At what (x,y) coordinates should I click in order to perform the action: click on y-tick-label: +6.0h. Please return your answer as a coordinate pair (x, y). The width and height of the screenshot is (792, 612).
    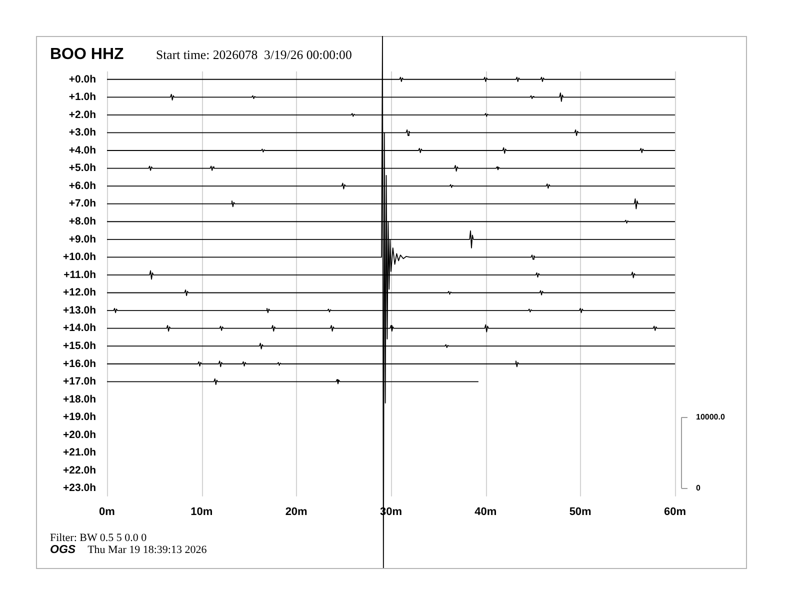
    Looking at the image, I should click on (82, 186).